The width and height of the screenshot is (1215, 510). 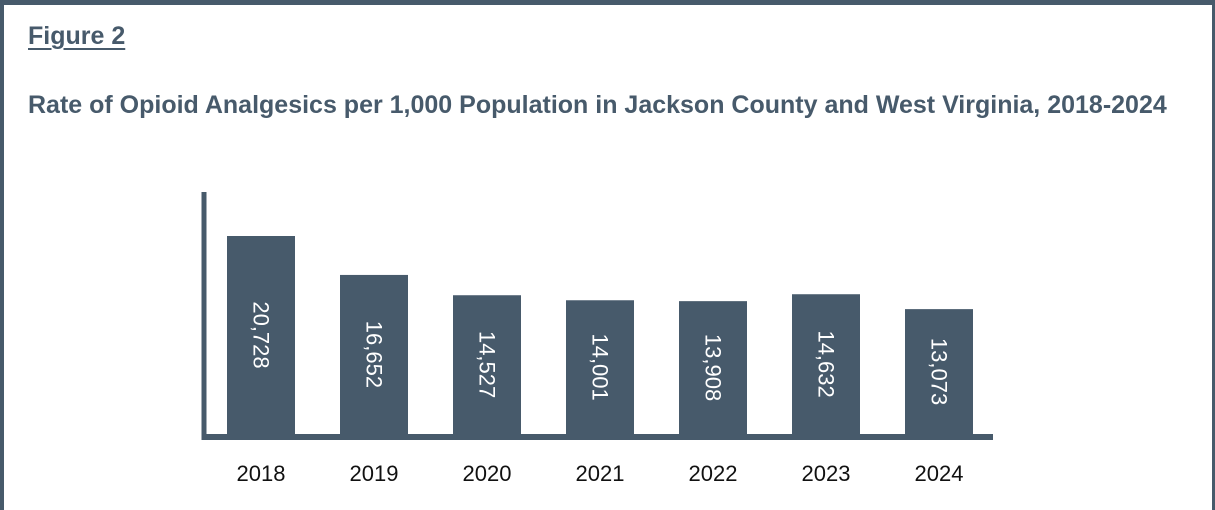 I want to click on x-tick-label-2020: 2020, so click(x=487, y=473).